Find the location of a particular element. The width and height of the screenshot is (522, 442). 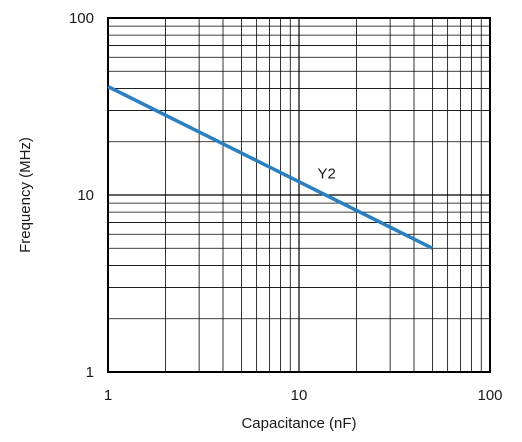

x-axis-label: Capacitance (nF) is located at coordinates (298, 423).